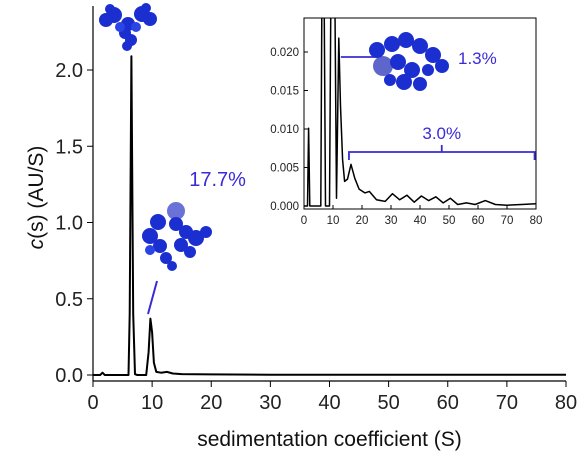 The width and height of the screenshot is (581, 460). I want to click on inset-y-tick-label: 0.020, so click(284, 53).